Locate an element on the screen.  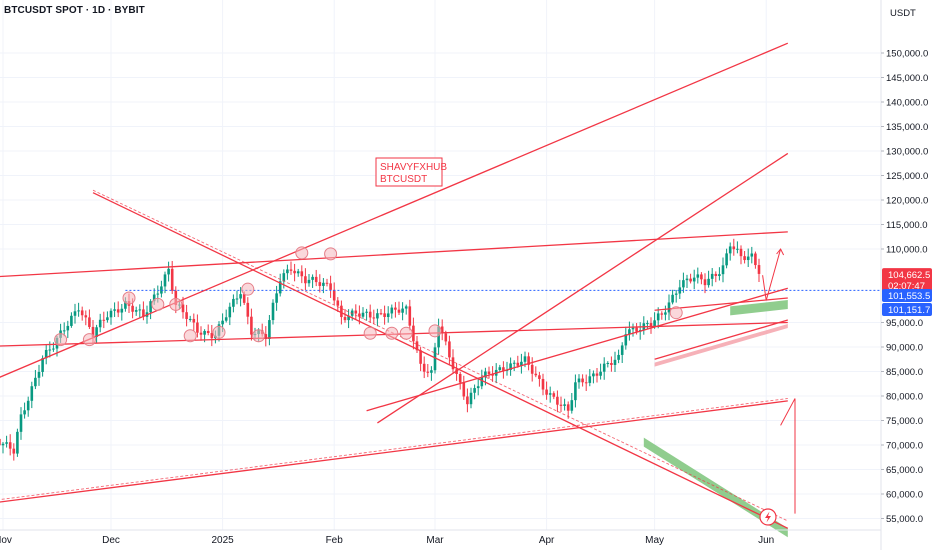
price-tick-label: 115,000.0 is located at coordinates (907, 225).